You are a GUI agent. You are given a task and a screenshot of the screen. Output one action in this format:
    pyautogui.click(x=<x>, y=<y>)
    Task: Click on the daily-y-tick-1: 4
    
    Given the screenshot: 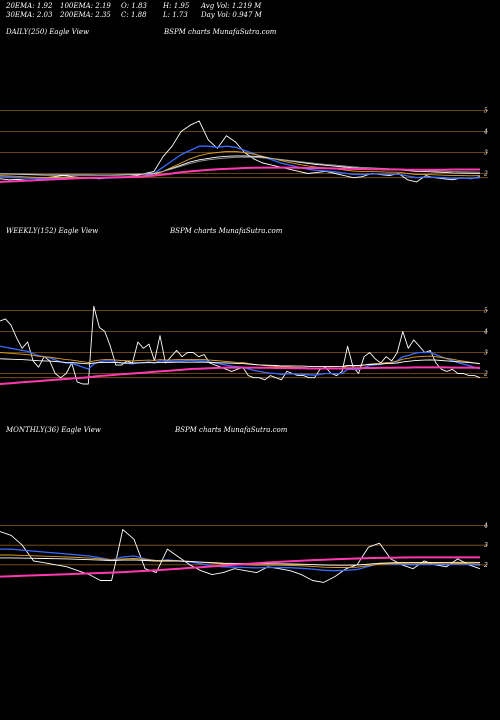 What is the action you would take?
    pyautogui.click(x=485, y=132)
    